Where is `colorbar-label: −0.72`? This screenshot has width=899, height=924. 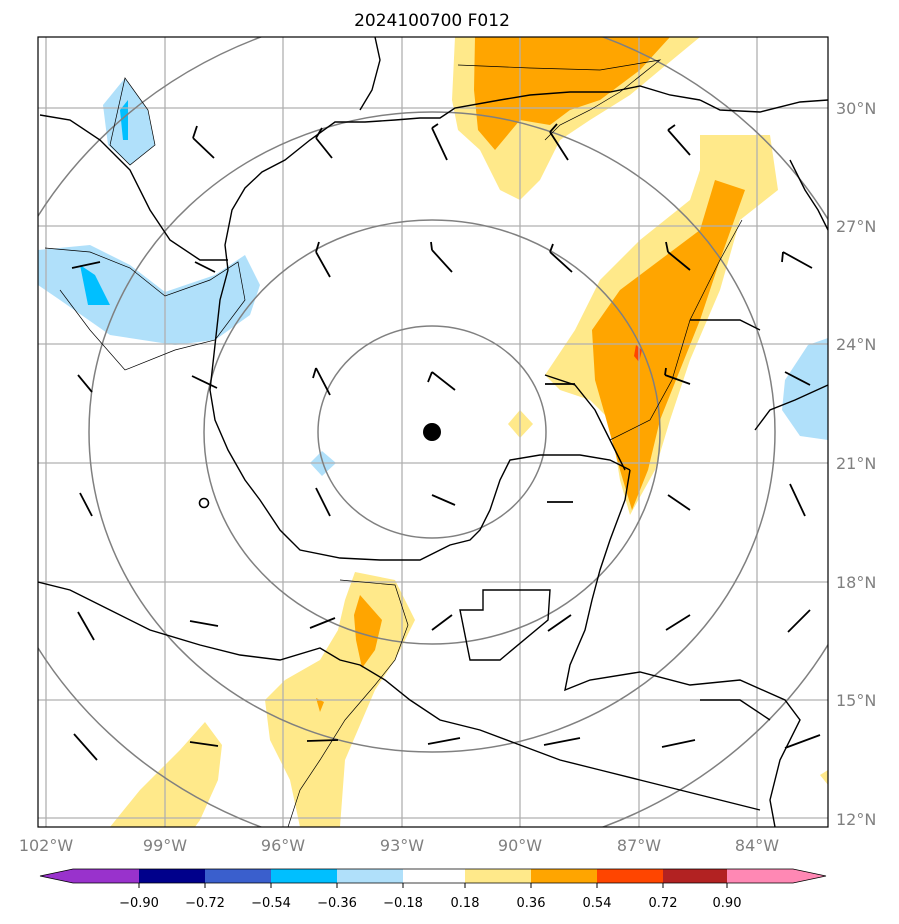 colorbar-label: −0.72 is located at coordinates (205, 903).